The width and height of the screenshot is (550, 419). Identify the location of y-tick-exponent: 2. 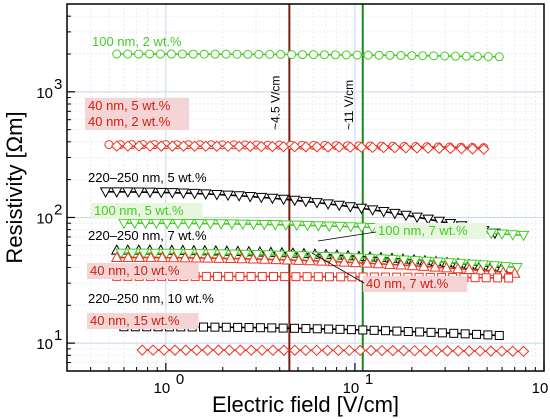
(58, 209).